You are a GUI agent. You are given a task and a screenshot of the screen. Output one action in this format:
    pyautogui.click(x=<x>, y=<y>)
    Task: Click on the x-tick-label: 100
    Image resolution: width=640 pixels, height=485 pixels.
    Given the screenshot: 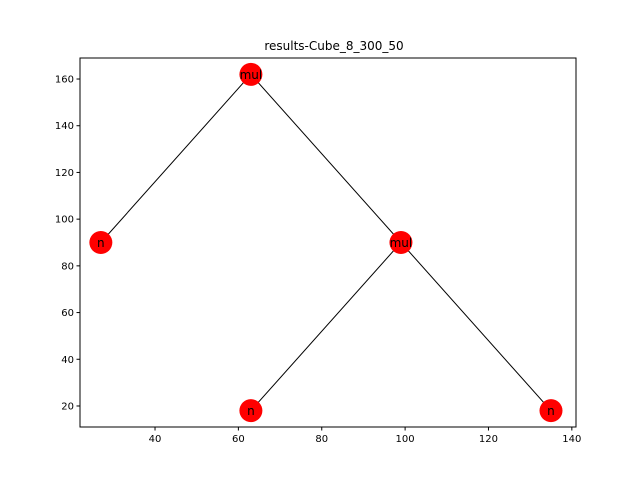 What is the action you would take?
    pyautogui.click(x=405, y=439)
    